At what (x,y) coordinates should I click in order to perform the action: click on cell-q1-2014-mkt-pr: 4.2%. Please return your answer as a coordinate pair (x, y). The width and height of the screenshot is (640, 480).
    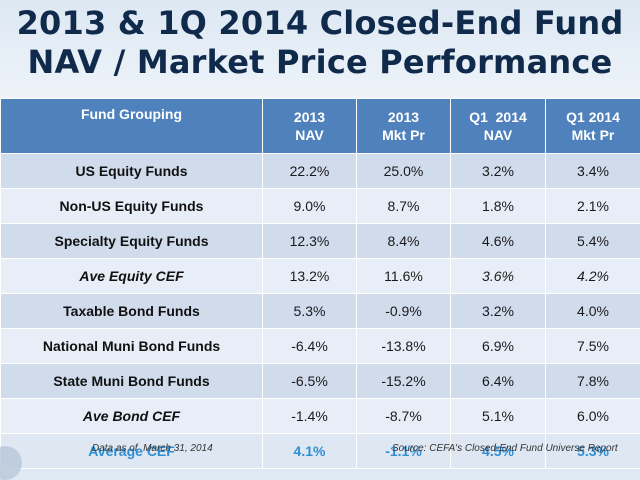
    Looking at the image, I should click on (593, 276).